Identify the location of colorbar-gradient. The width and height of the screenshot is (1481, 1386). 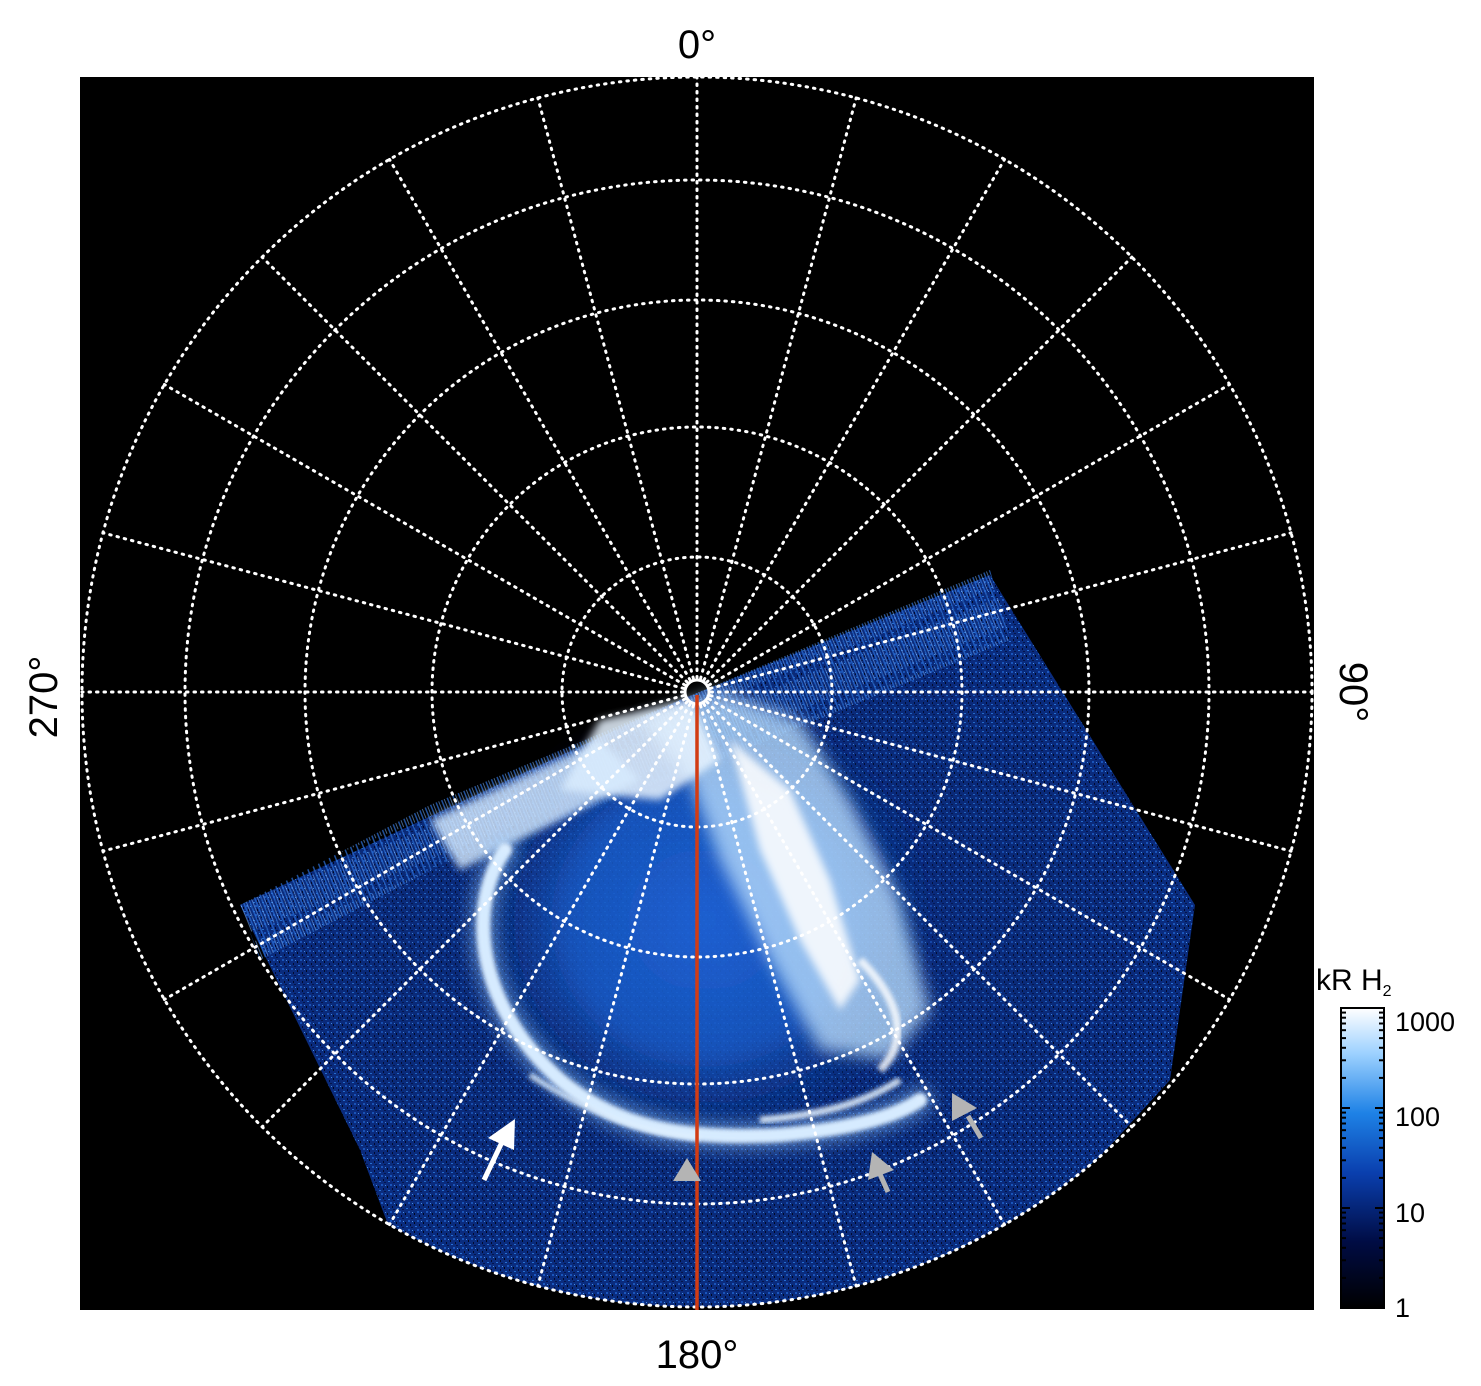
(1362, 1158).